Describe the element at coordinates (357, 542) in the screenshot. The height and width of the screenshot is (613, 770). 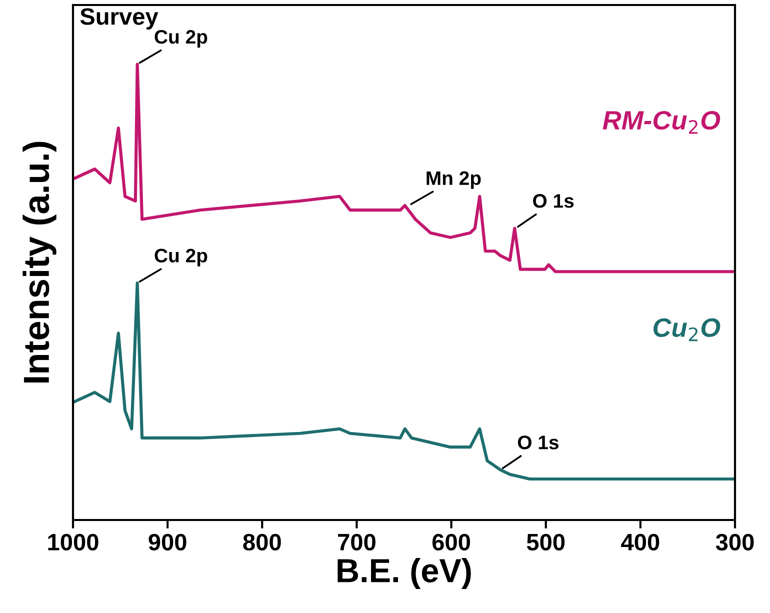
I see `x-tick-label: 700` at that location.